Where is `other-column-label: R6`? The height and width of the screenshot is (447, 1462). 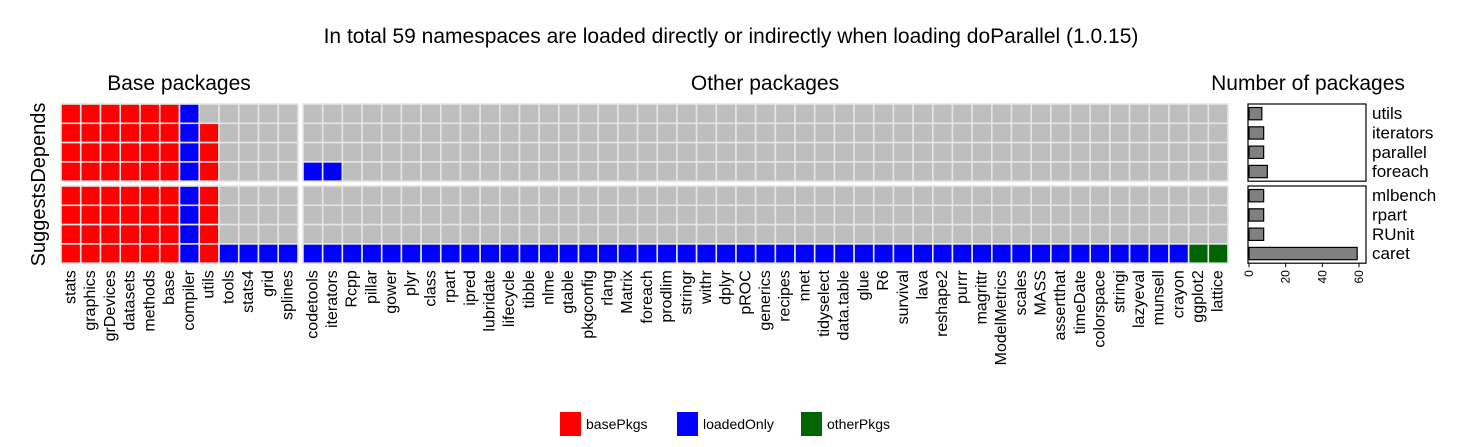
other-column-label: R6 is located at coordinates (883, 280).